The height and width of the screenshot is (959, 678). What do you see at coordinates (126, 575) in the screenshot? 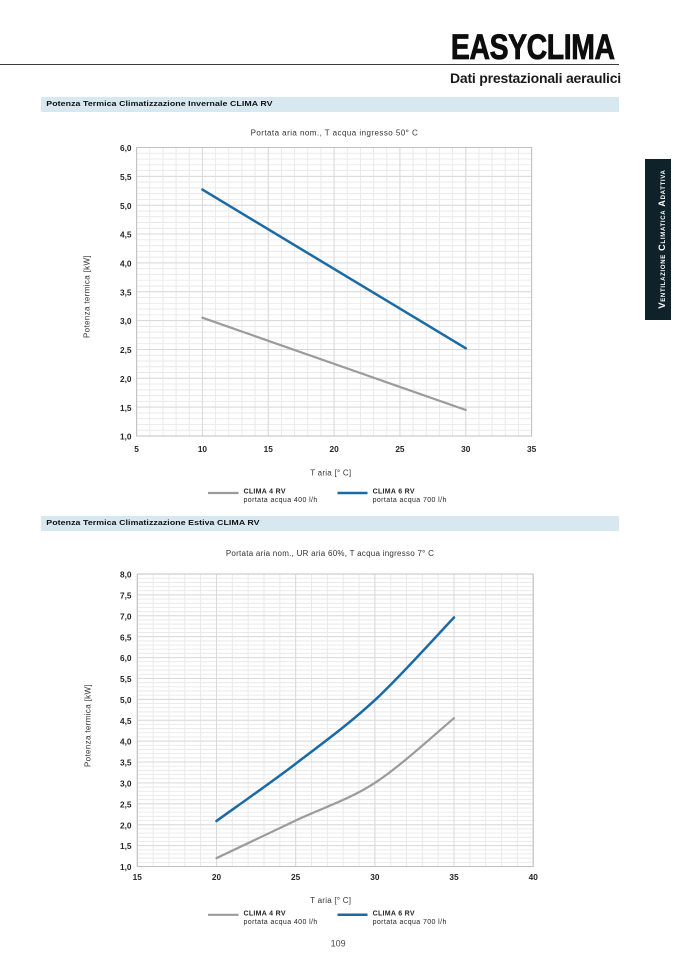
I see `svg-text: 8,0` at bounding box center [126, 575].